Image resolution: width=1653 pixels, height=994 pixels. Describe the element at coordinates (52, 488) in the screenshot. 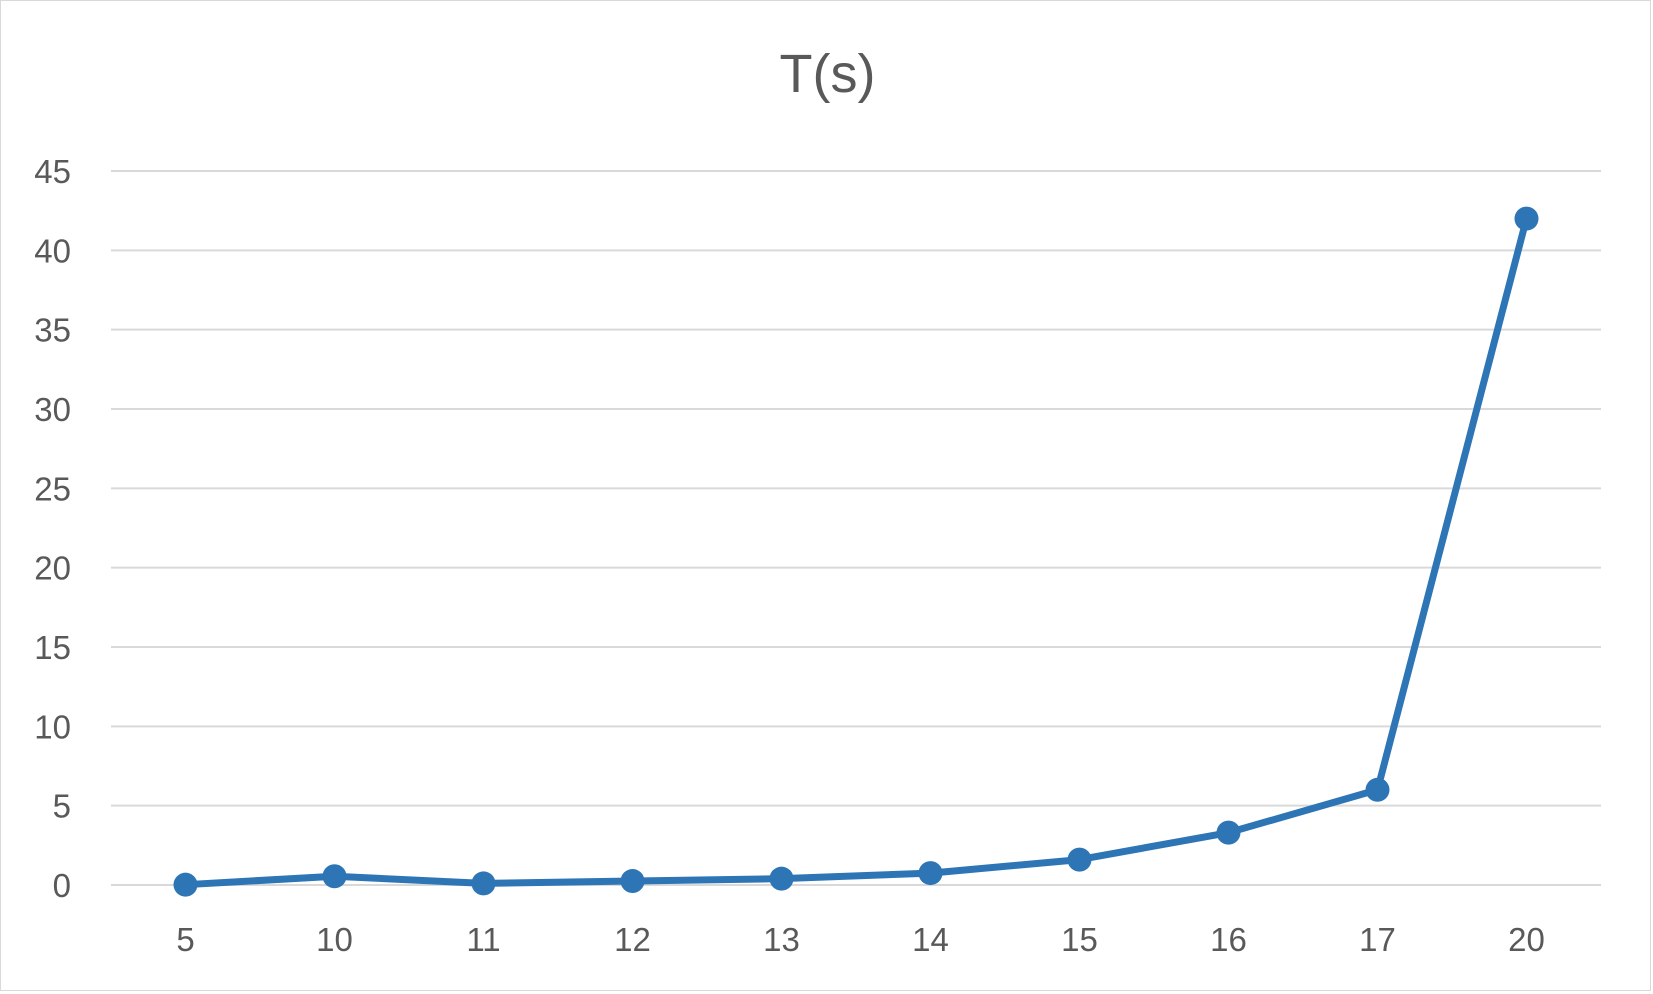

I see `y-tick-label: 25` at that location.